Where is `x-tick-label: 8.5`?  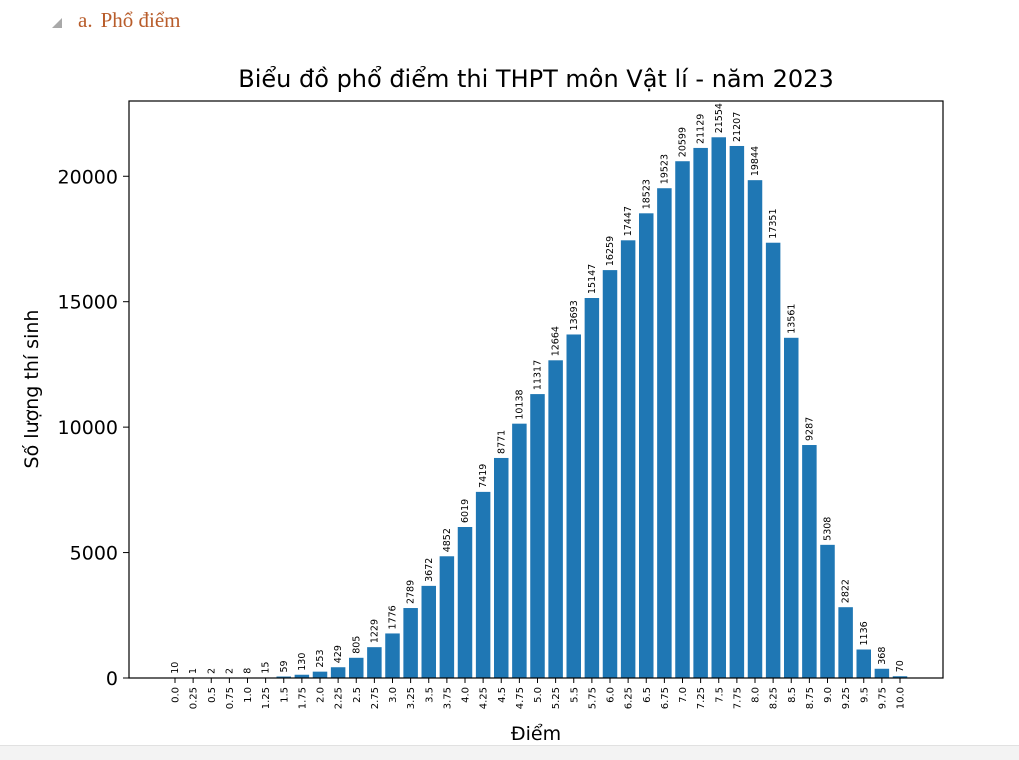
x-tick-label: 8.5 is located at coordinates (792, 695).